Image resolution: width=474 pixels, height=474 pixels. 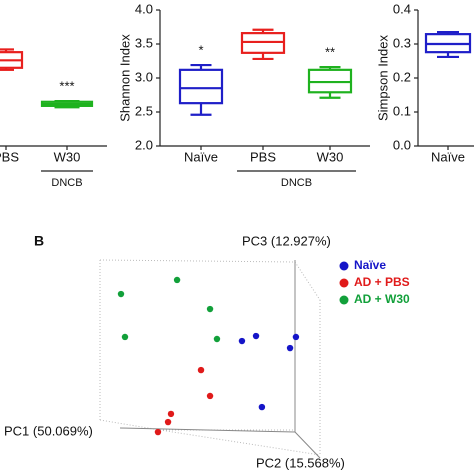 I want to click on y-tick-label: 2.0, so click(x=144, y=144).